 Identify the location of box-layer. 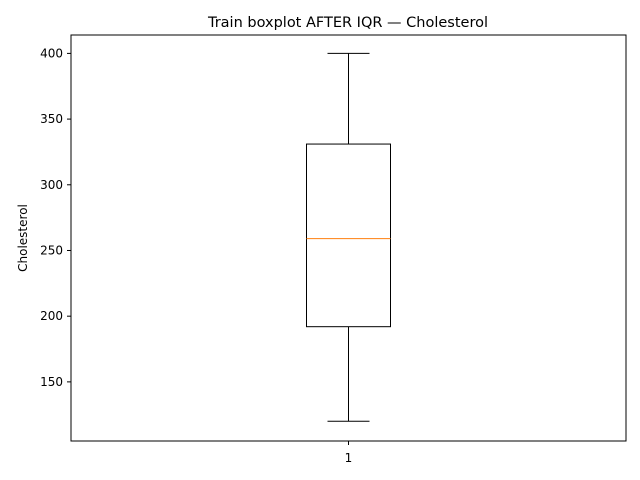
(348, 237).